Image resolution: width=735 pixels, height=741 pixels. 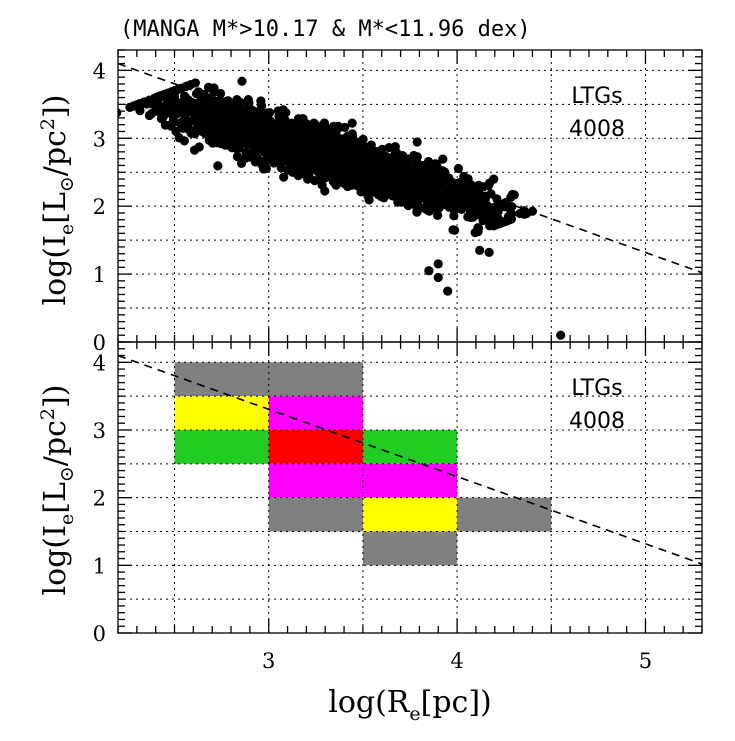 I want to click on x-tick-label: 4, so click(x=456, y=661).